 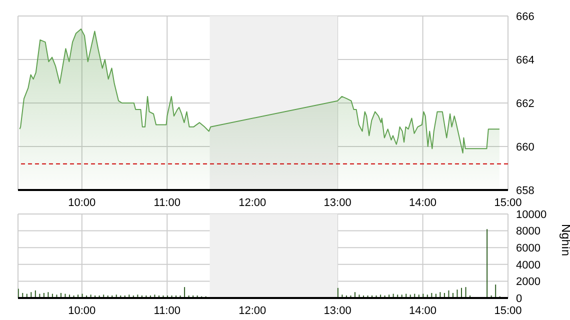 What do you see at coordinates (525, 190) in the screenshot?
I see `y-tick-label: 658` at bounding box center [525, 190].